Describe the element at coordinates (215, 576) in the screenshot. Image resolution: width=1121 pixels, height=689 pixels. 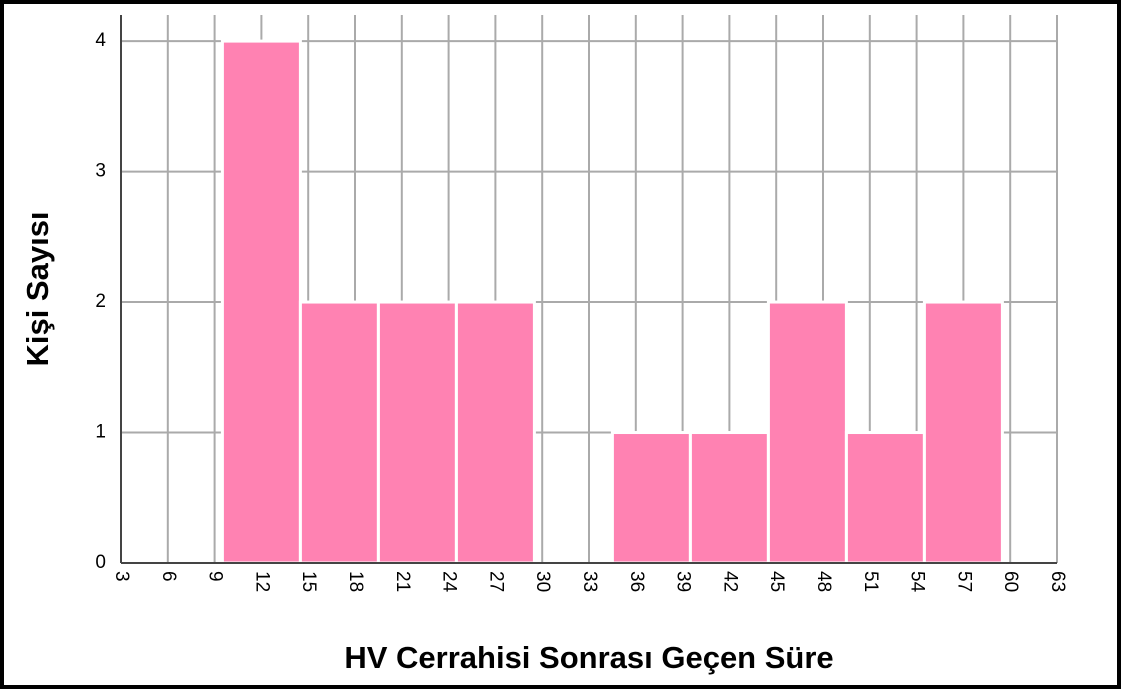
I see `x-tick-label: 9` at that location.